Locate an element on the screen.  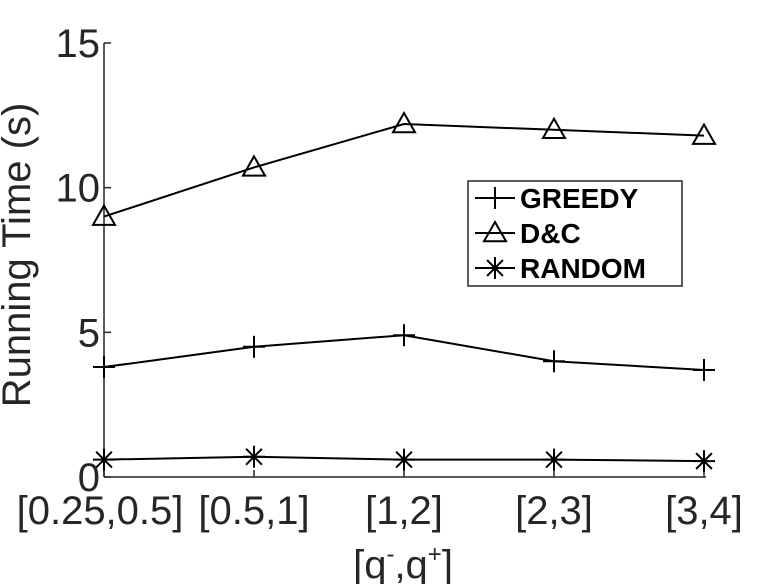
legend-item-d-c: D&C is located at coordinates (528, 233).